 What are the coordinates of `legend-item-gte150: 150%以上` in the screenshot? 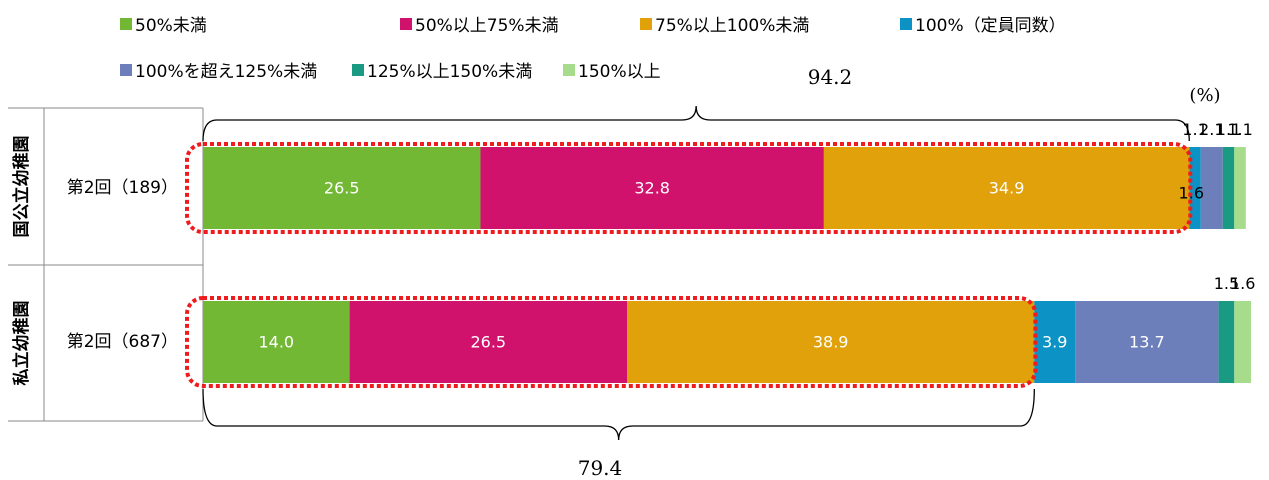 It's located at (612, 69).